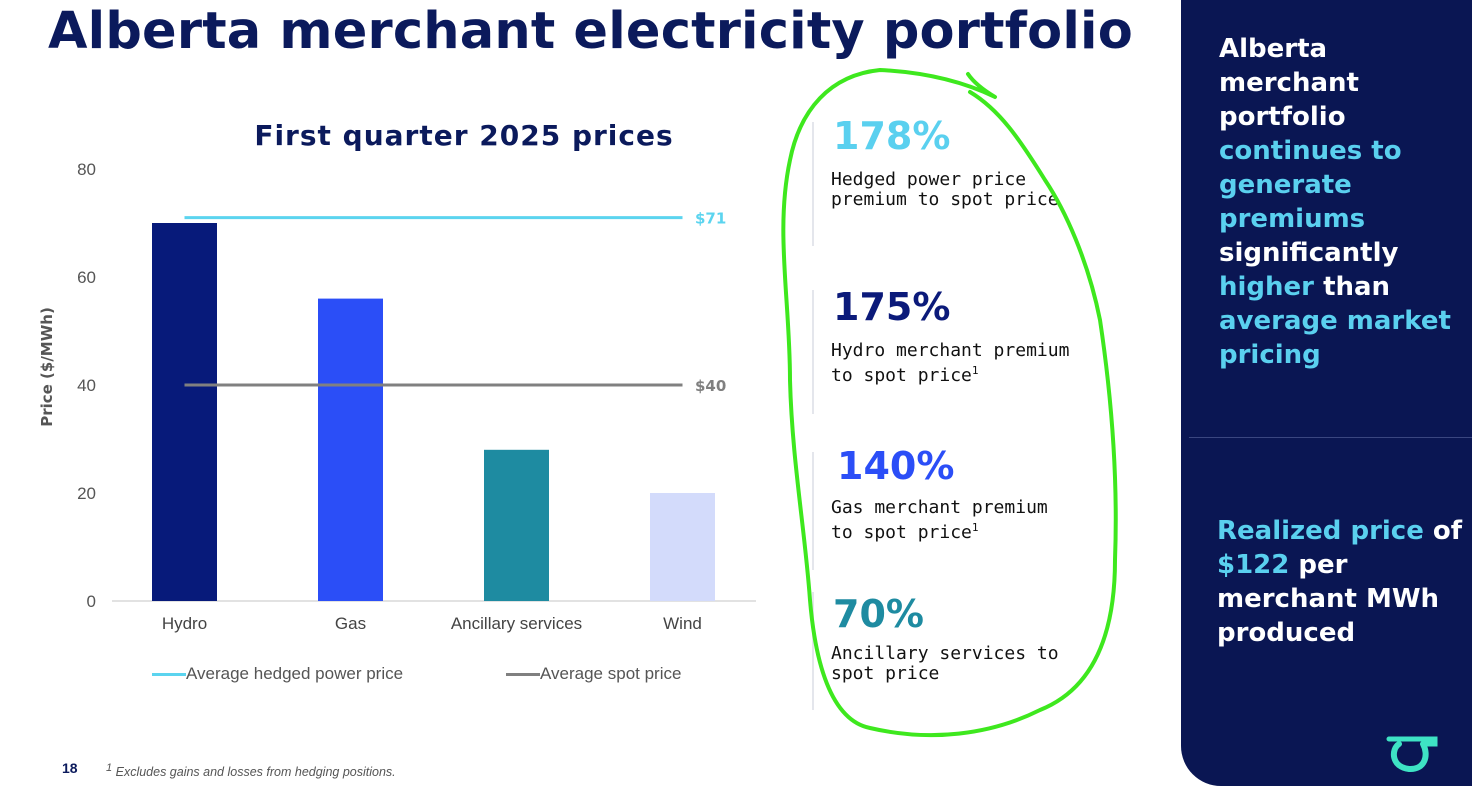 Image resolution: width=1472 pixels, height=786 pixels. Describe the element at coordinates (70, 768) in the screenshot. I see `page-number: 18` at that location.